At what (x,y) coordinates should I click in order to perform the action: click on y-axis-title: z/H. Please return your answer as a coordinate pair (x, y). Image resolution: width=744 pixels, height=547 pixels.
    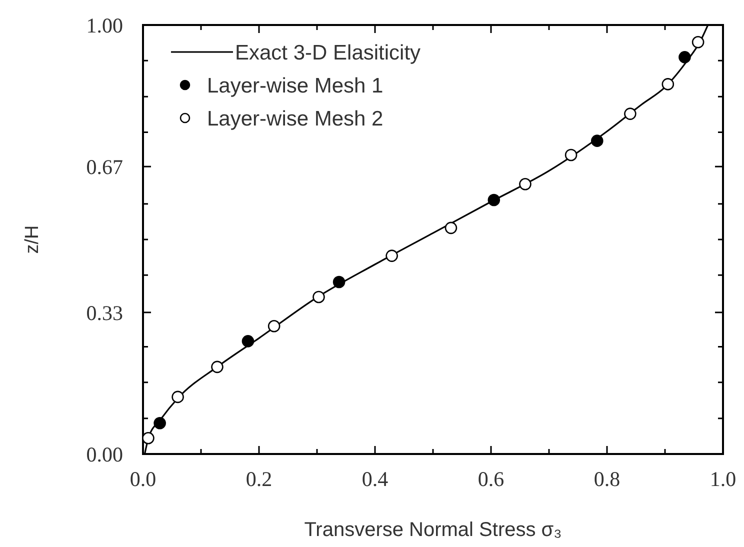
    Looking at the image, I should click on (32, 239).